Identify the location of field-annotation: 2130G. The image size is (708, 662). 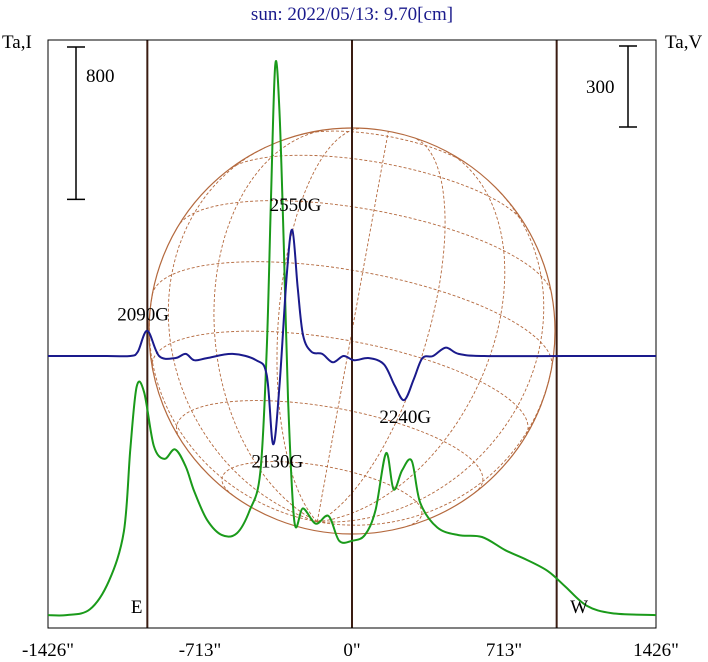
(278, 461).